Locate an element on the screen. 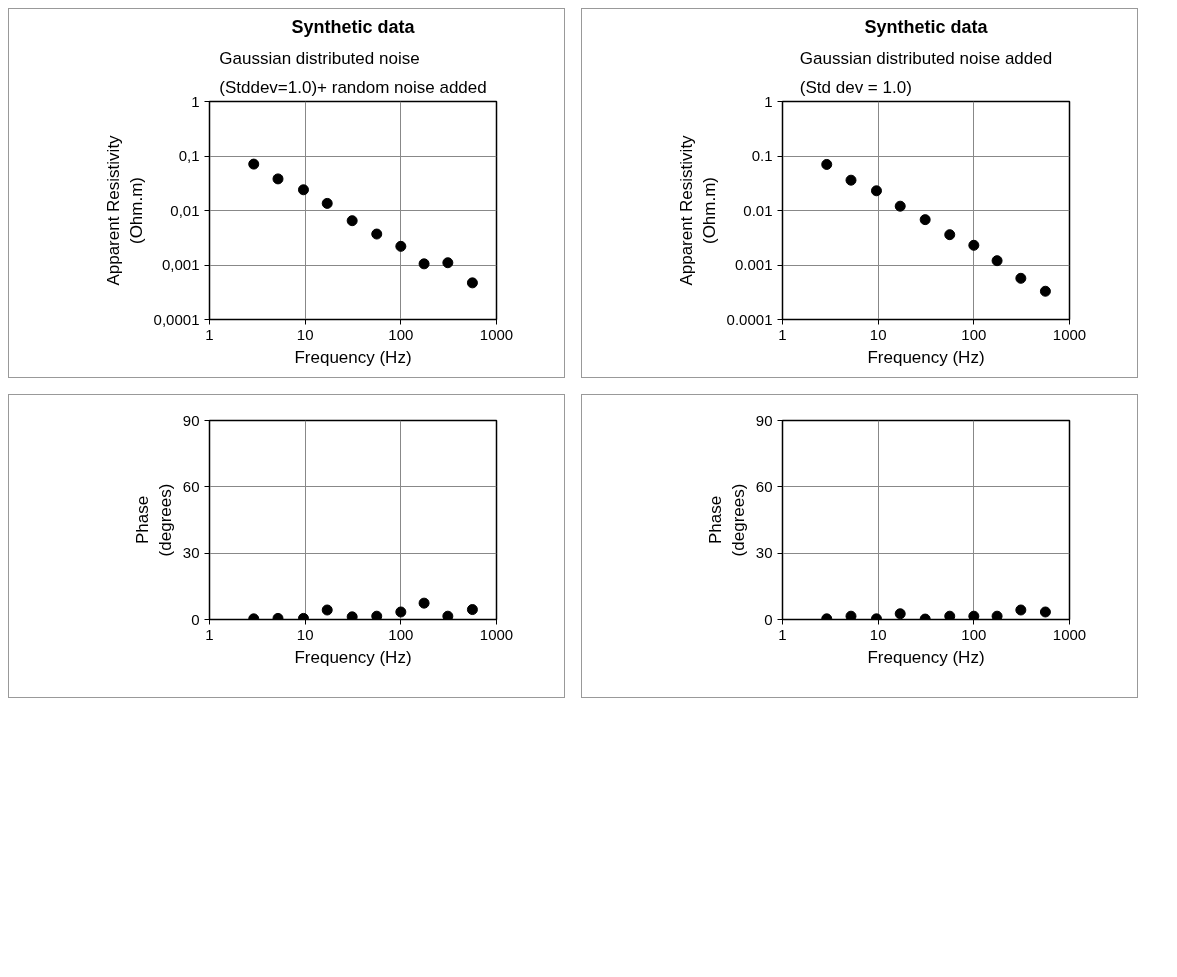 Image resolution: width=1177 pixels, height=977 pixels. y-tick-label: 0,01 is located at coordinates (185, 210).